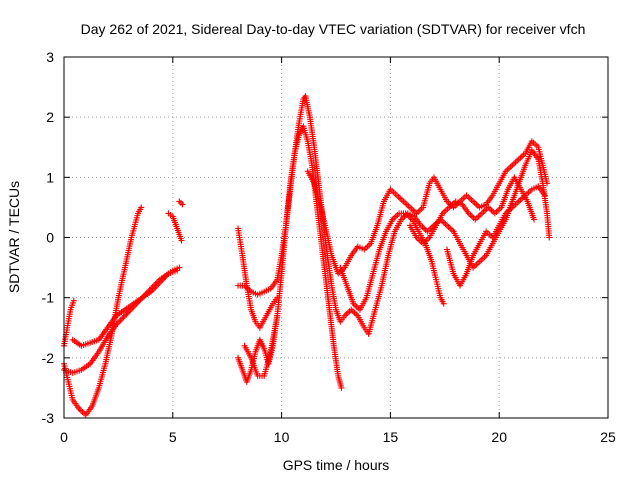 This screenshot has width=640, height=480. What do you see at coordinates (50, 117) in the screenshot?
I see `y-tick-label: 2` at bounding box center [50, 117].